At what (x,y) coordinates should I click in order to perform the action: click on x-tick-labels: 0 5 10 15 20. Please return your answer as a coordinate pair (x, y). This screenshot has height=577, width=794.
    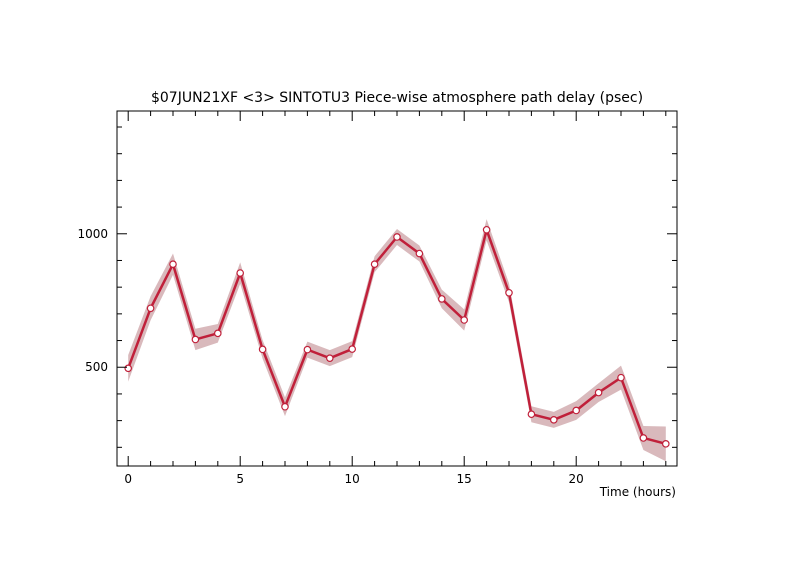
    Looking at the image, I should click on (353, 479).